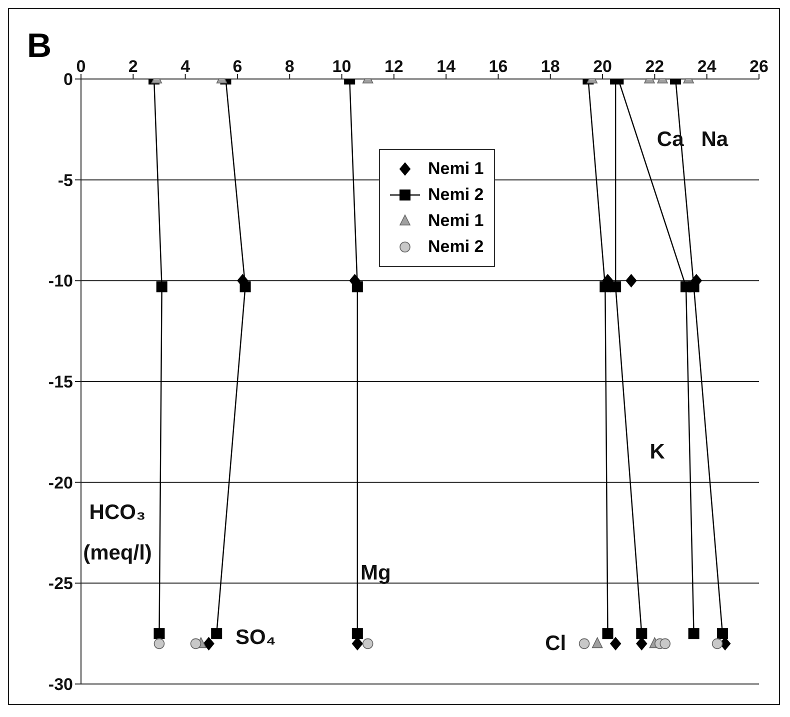 This screenshot has height=717, width=790. I want to click on x-tick-label: 0, so click(81, 66).